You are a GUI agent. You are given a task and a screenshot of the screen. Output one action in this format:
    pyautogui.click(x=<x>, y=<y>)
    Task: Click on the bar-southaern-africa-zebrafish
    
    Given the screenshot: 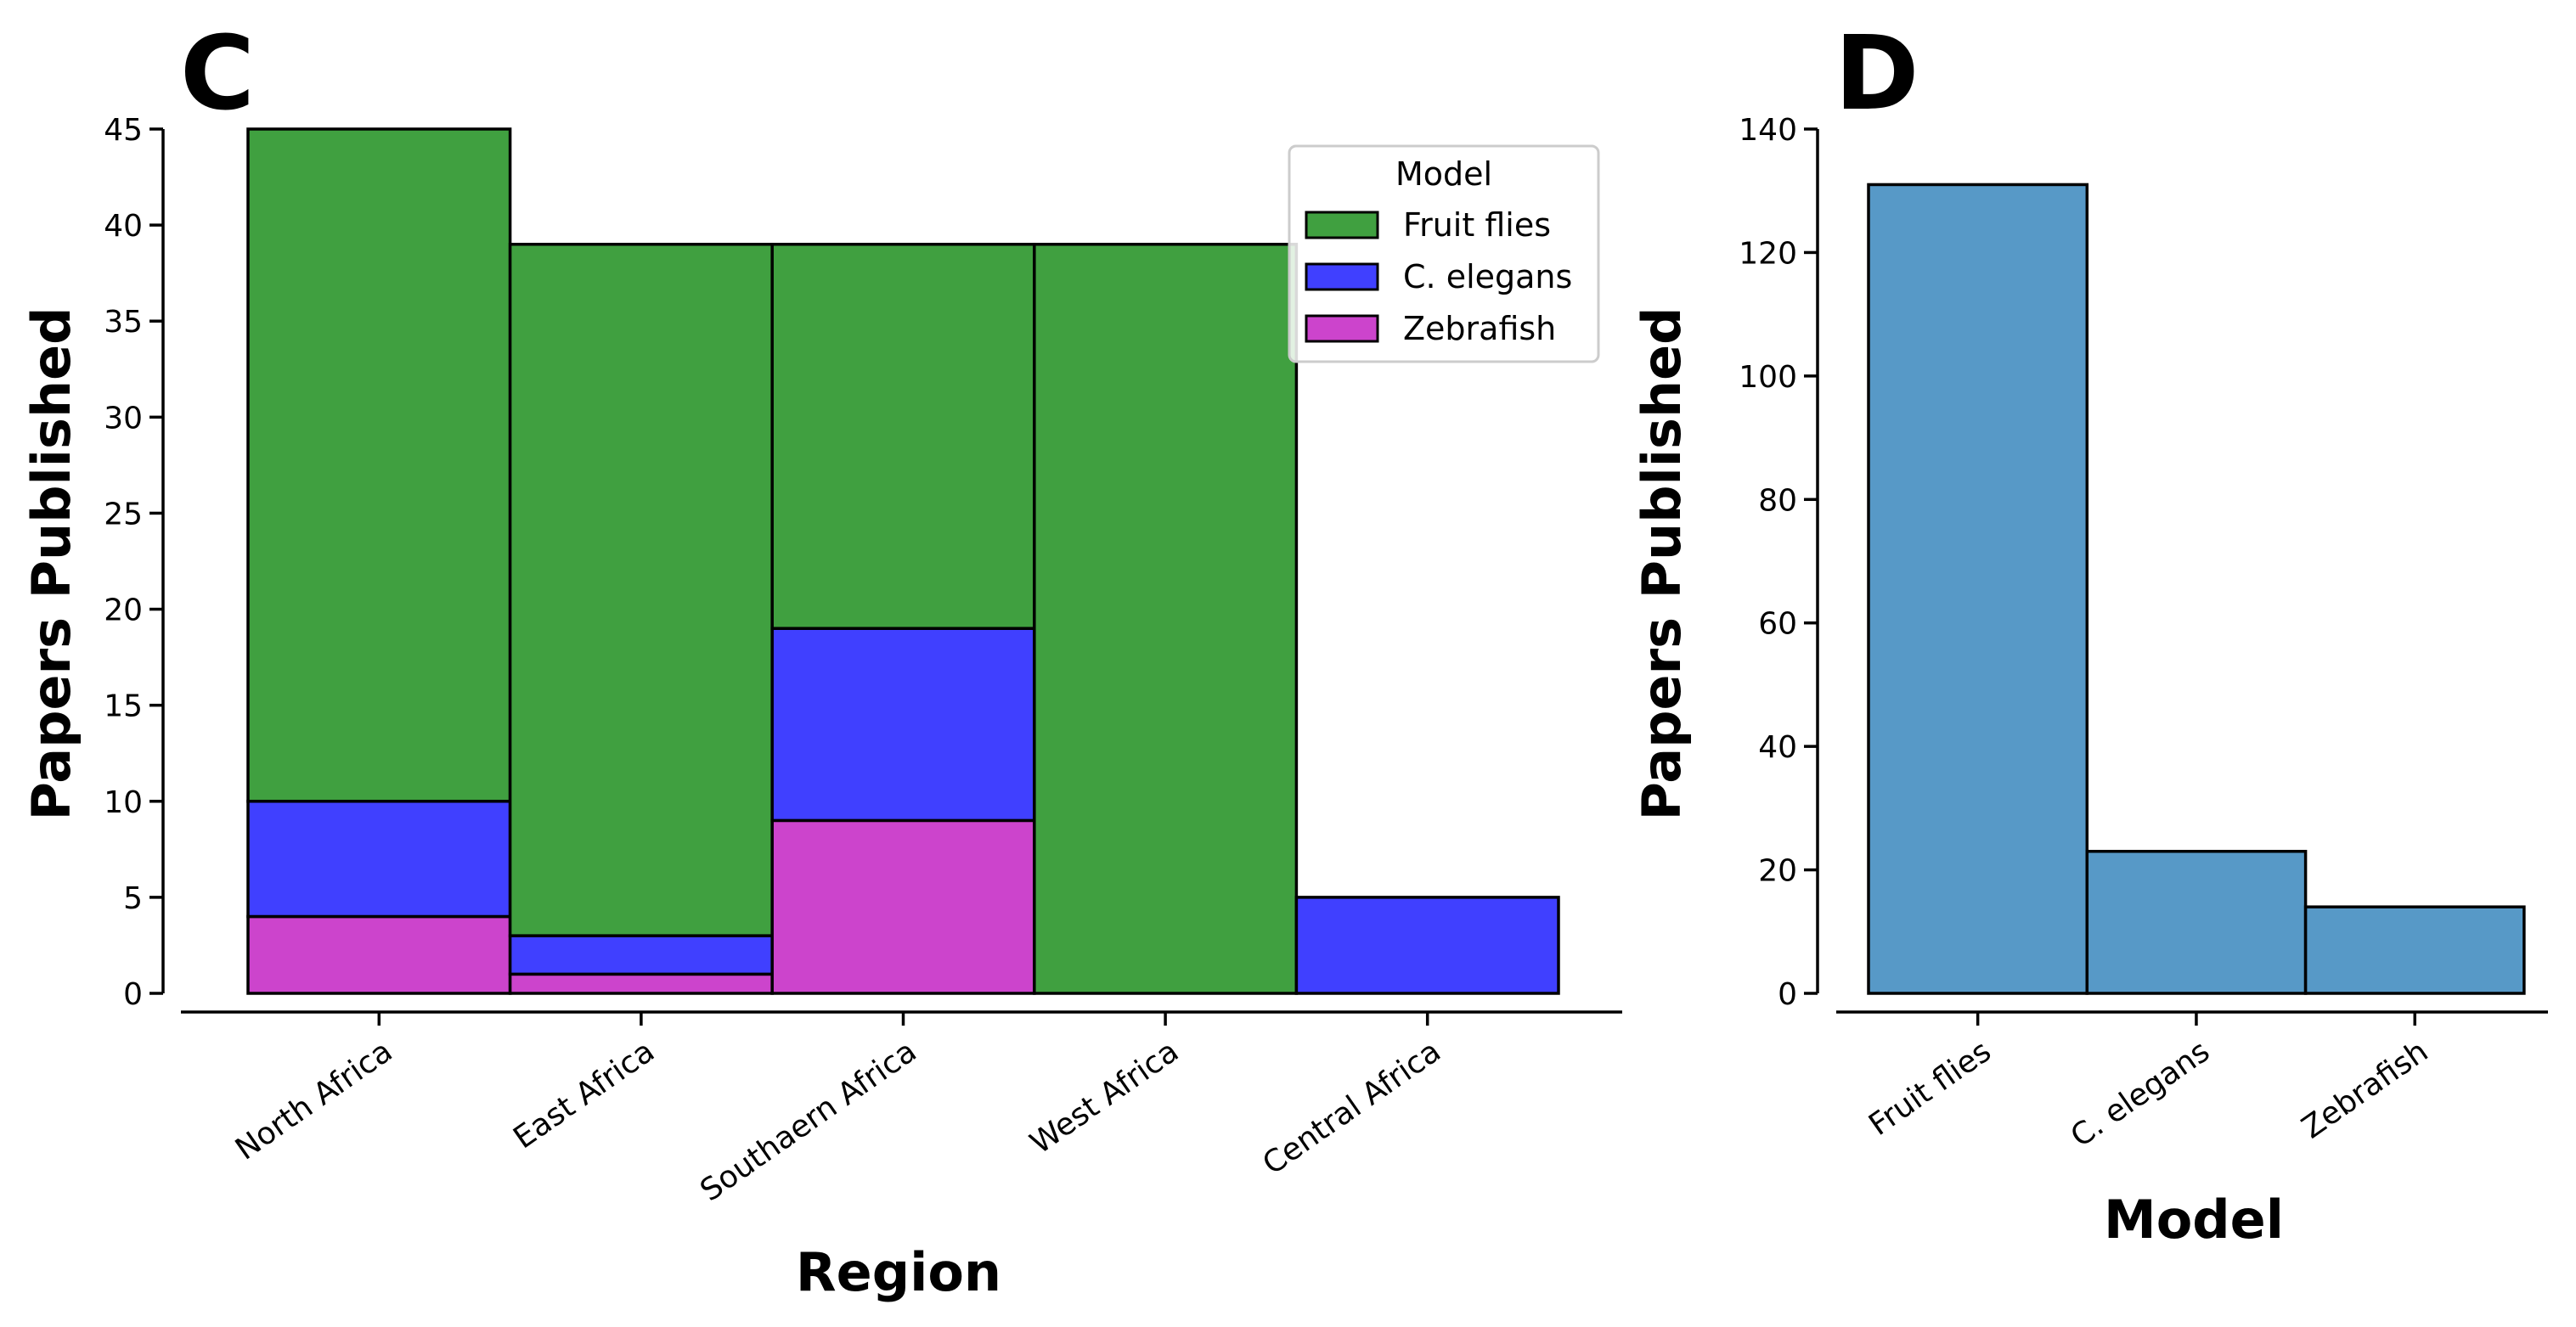 What is the action you would take?
    pyautogui.click(x=903, y=906)
    